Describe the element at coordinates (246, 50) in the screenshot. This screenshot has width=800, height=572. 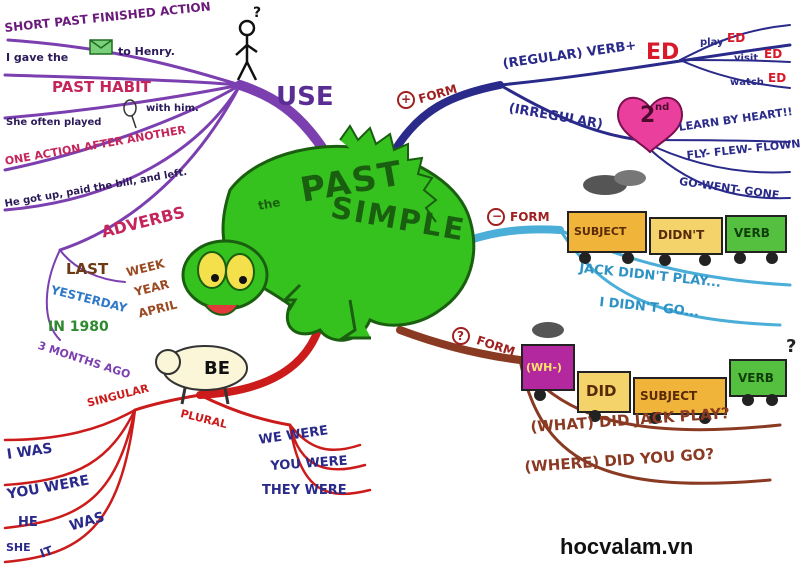
I see `thinking-stick-figure` at that location.